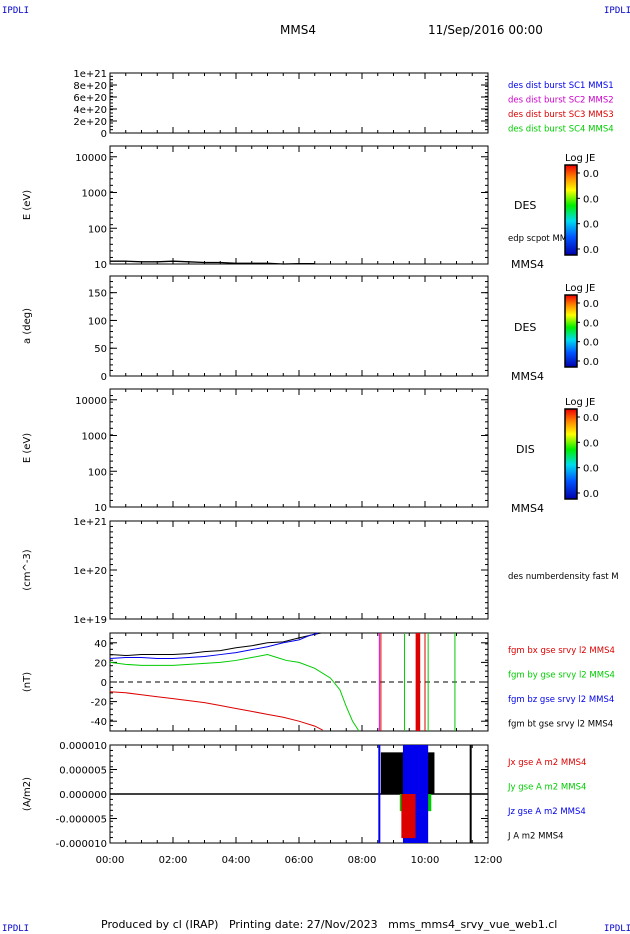  Describe the element at coordinates (212, 262) in the screenshot. I see `scpot-line` at that location.